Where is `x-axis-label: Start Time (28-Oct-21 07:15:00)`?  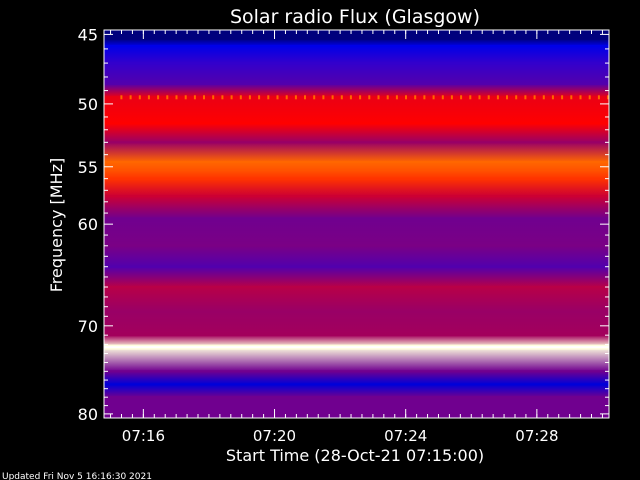 x-axis-label: Start Time (28-Oct-21 07:15:00) is located at coordinates (355, 455).